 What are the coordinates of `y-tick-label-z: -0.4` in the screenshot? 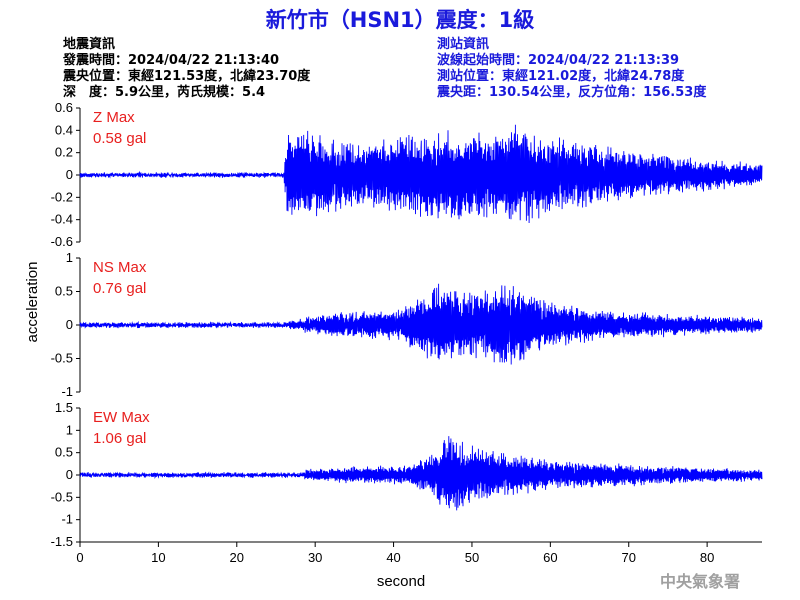 It's located at (62, 219).